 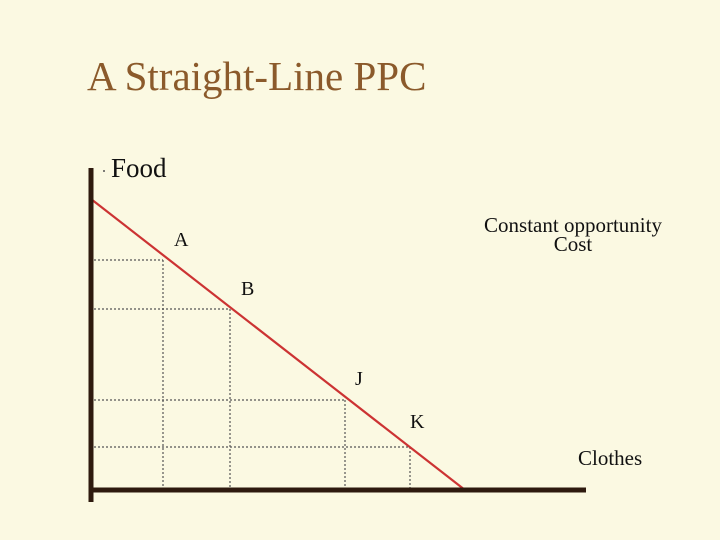 I want to click on x-axis-label: Clothes, so click(x=610, y=458).